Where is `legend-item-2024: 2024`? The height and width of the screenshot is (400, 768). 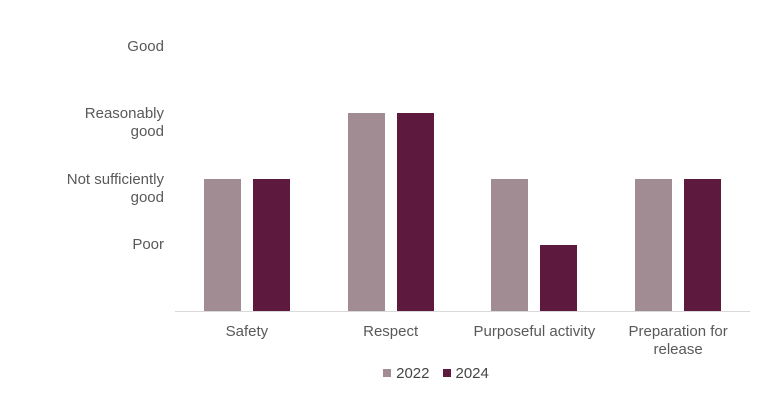
legend-item-2024: 2024 is located at coordinates (465, 373).